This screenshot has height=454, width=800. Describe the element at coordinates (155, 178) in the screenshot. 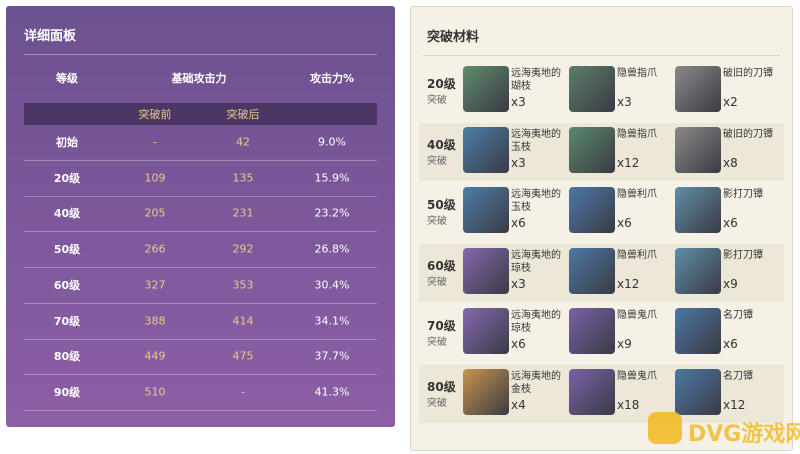

I see `cell: 109` at that location.